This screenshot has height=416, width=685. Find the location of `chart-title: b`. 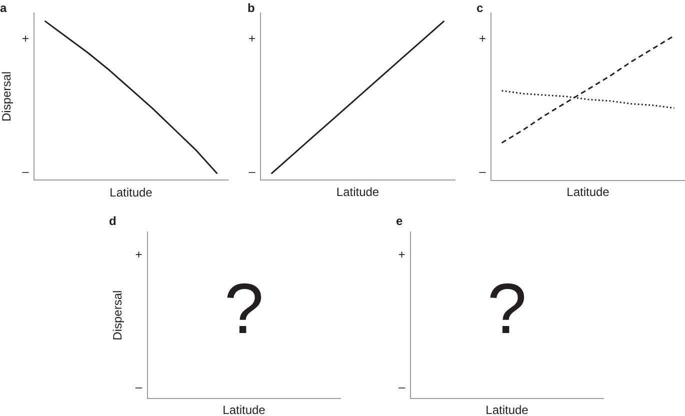

chart-title: b is located at coordinates (251, 7).